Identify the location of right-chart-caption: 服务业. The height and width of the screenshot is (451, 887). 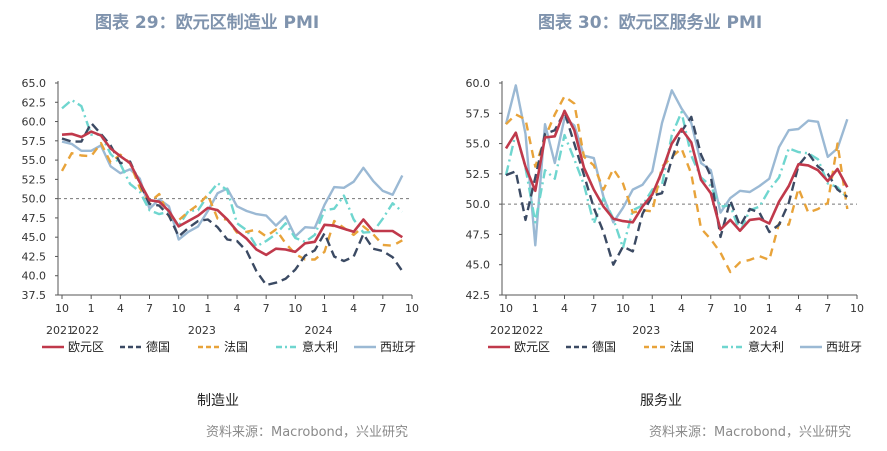
(661, 401).